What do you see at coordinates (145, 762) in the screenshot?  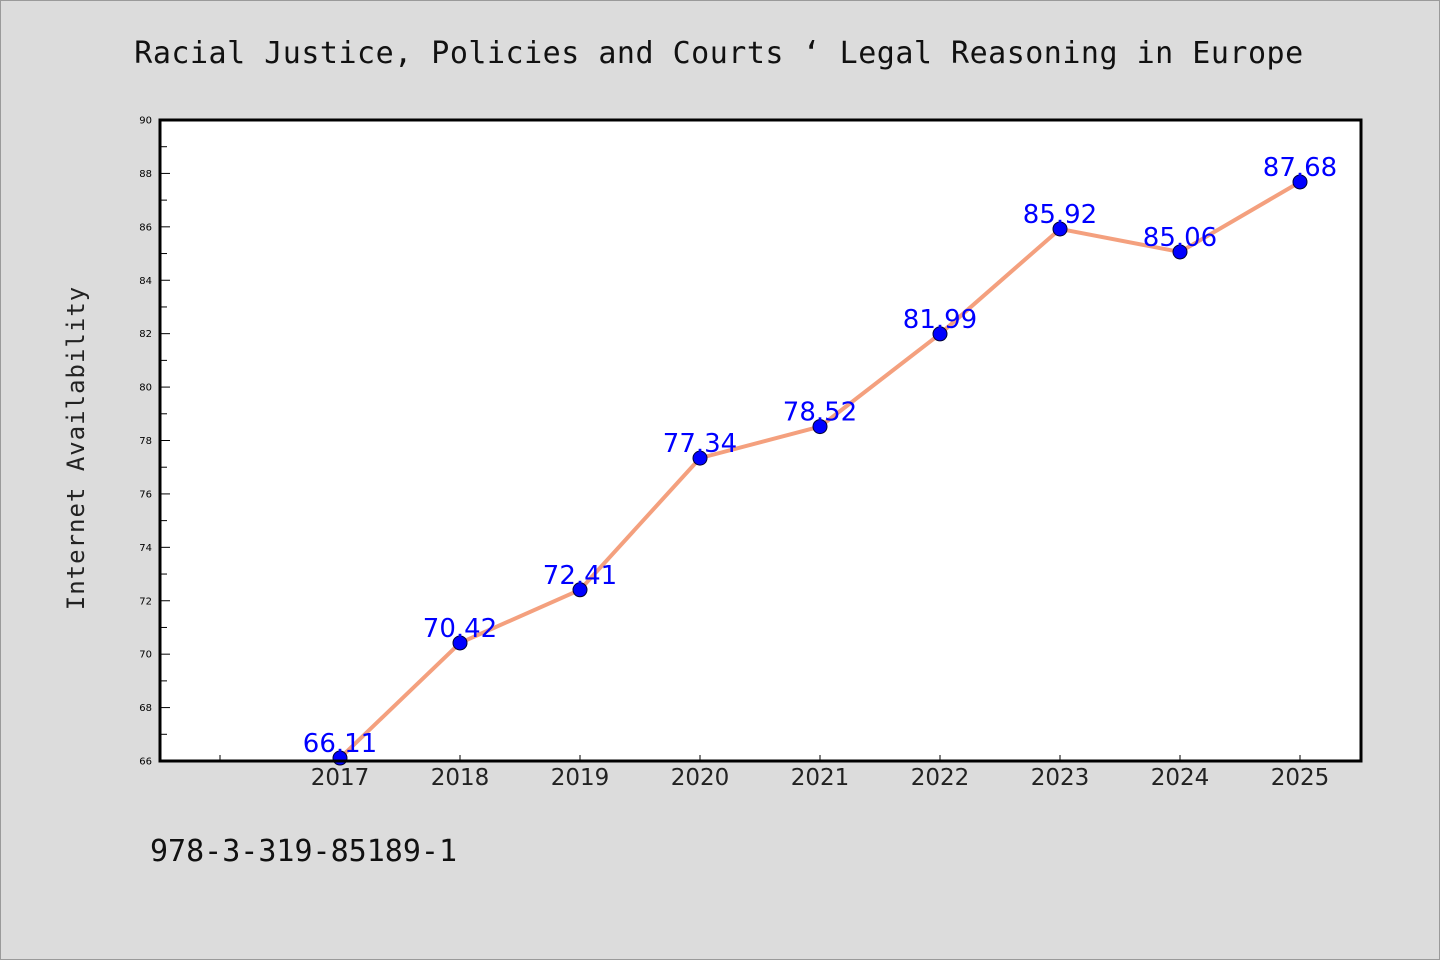 I see `y-tick-label: 66` at bounding box center [145, 762].